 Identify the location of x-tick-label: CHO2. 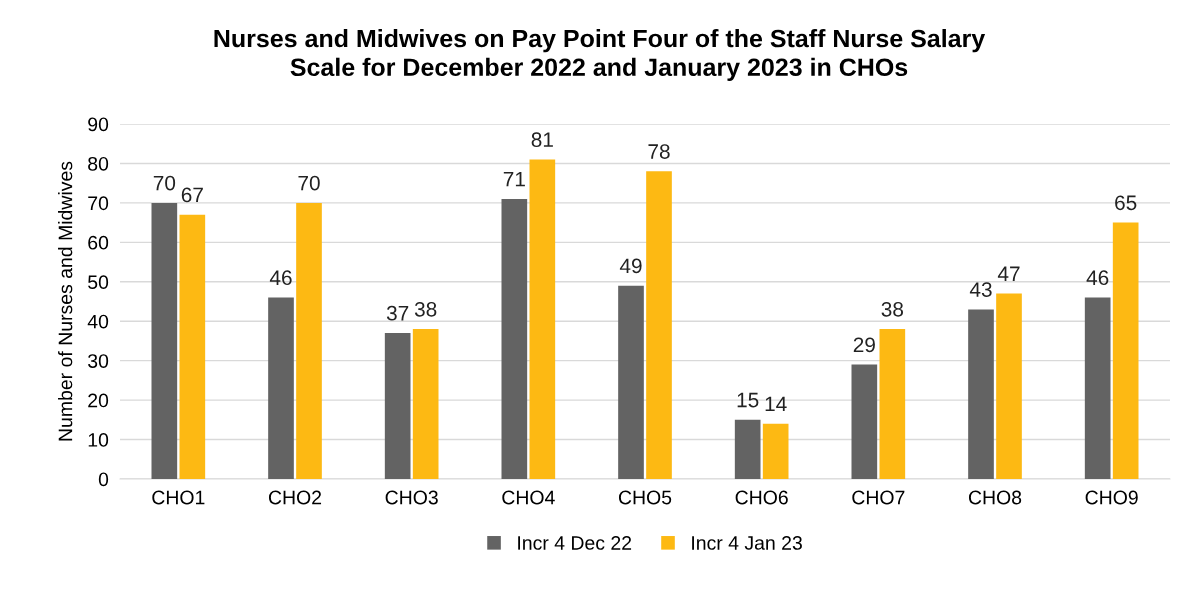
(295, 497).